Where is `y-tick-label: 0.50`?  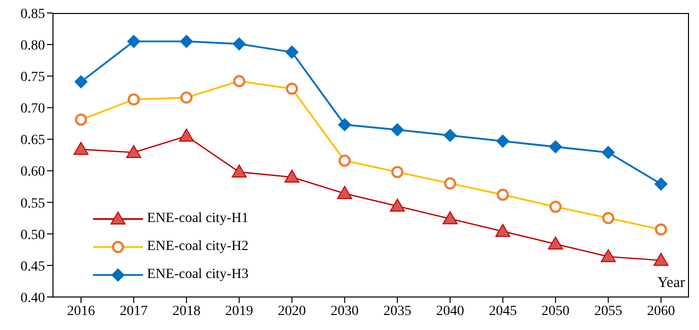 y-tick-label: 0.50 is located at coordinates (32, 235).